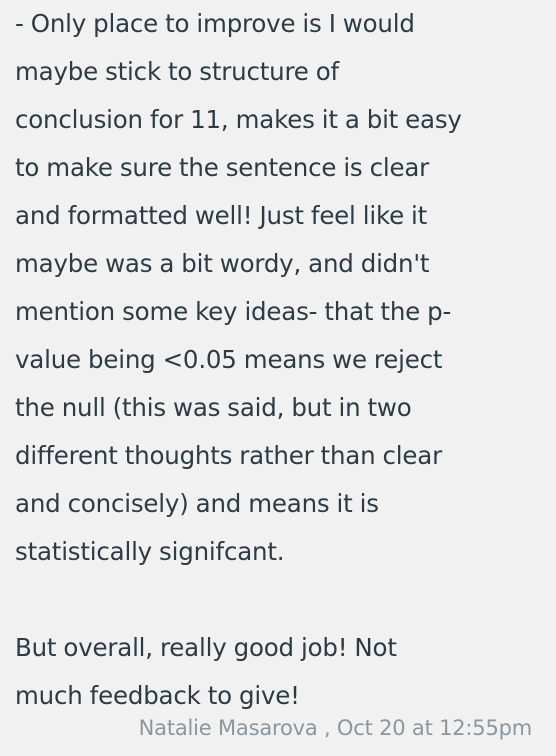  Describe the element at coordinates (229, 359) in the screenshot. I see `comment-line: value being <0.05 means we reject` at that location.